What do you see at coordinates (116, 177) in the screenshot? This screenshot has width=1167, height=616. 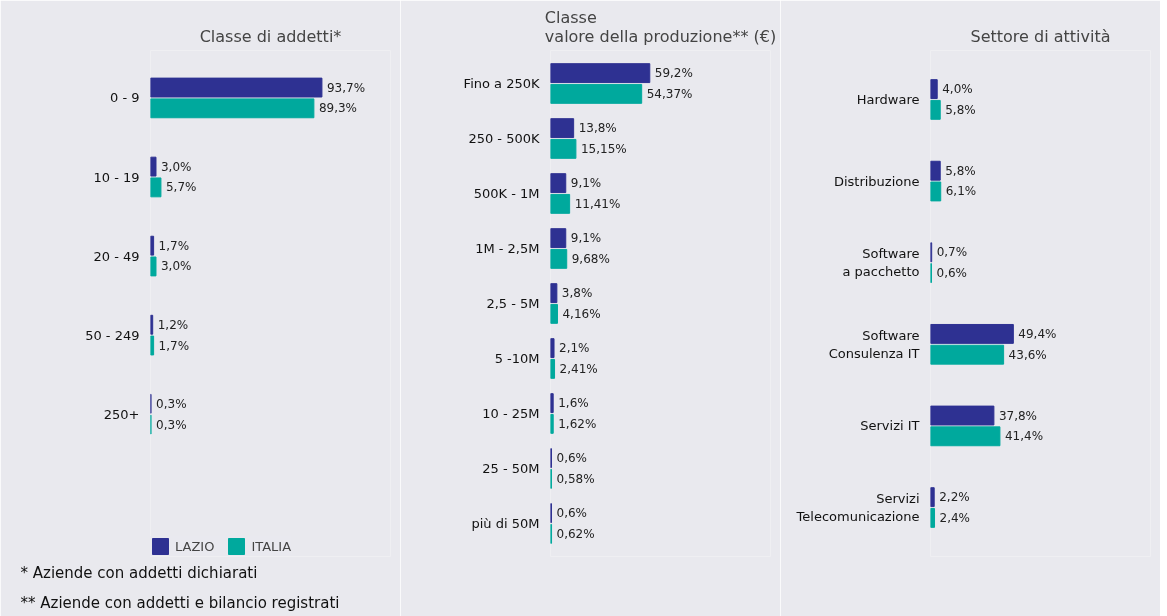 I see `y-tick-label: 10 - 19` at bounding box center [116, 177].